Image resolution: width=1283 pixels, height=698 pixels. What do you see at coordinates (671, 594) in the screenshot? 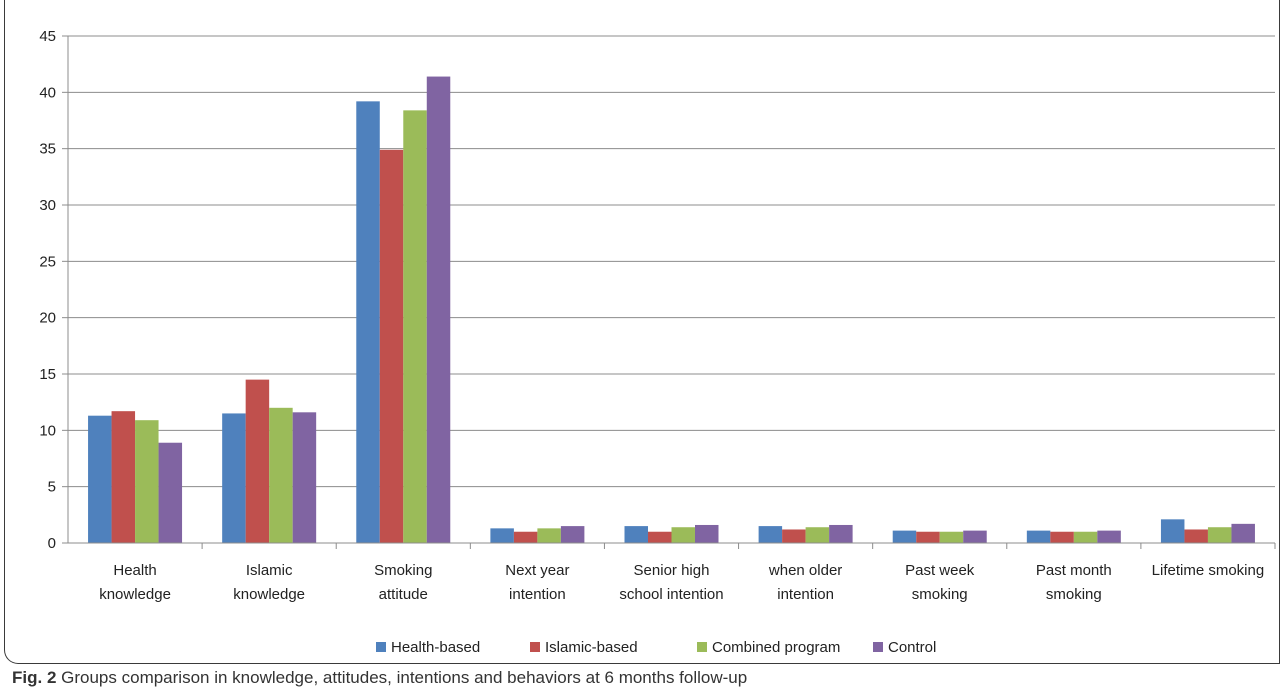
I see `x-category-label: school intention` at bounding box center [671, 594].